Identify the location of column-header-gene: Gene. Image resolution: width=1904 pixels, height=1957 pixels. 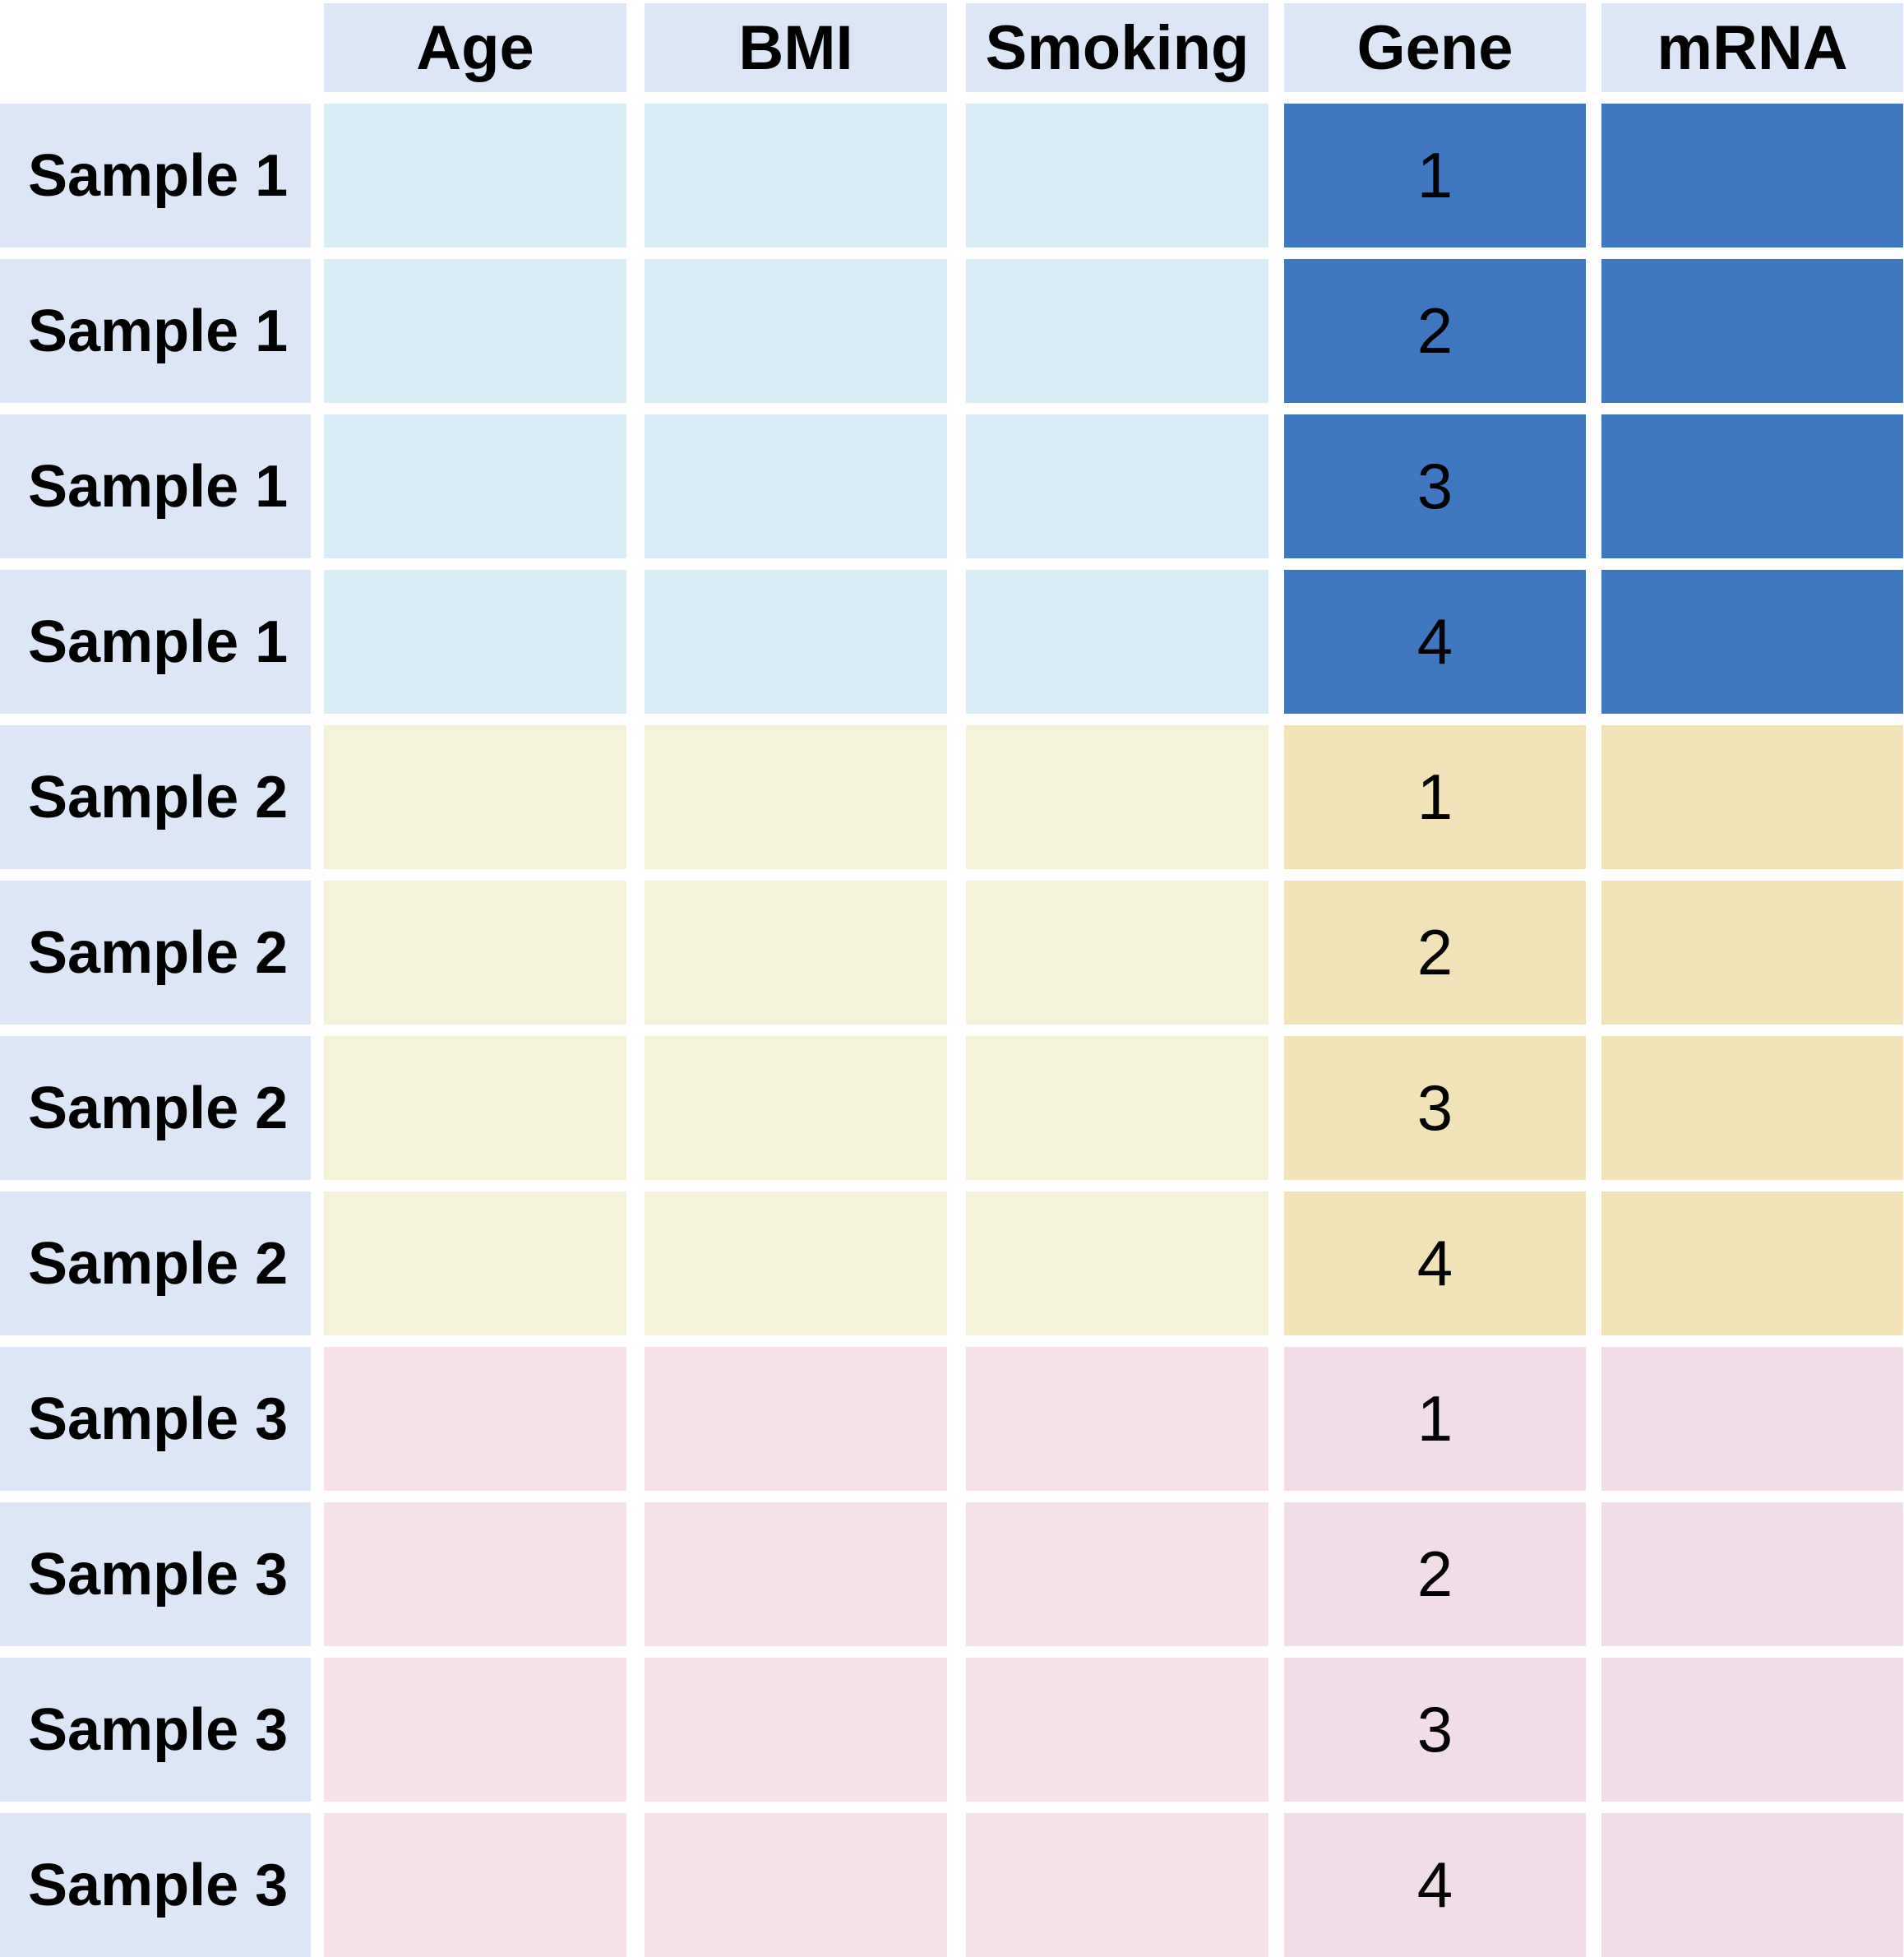
(1435, 47).